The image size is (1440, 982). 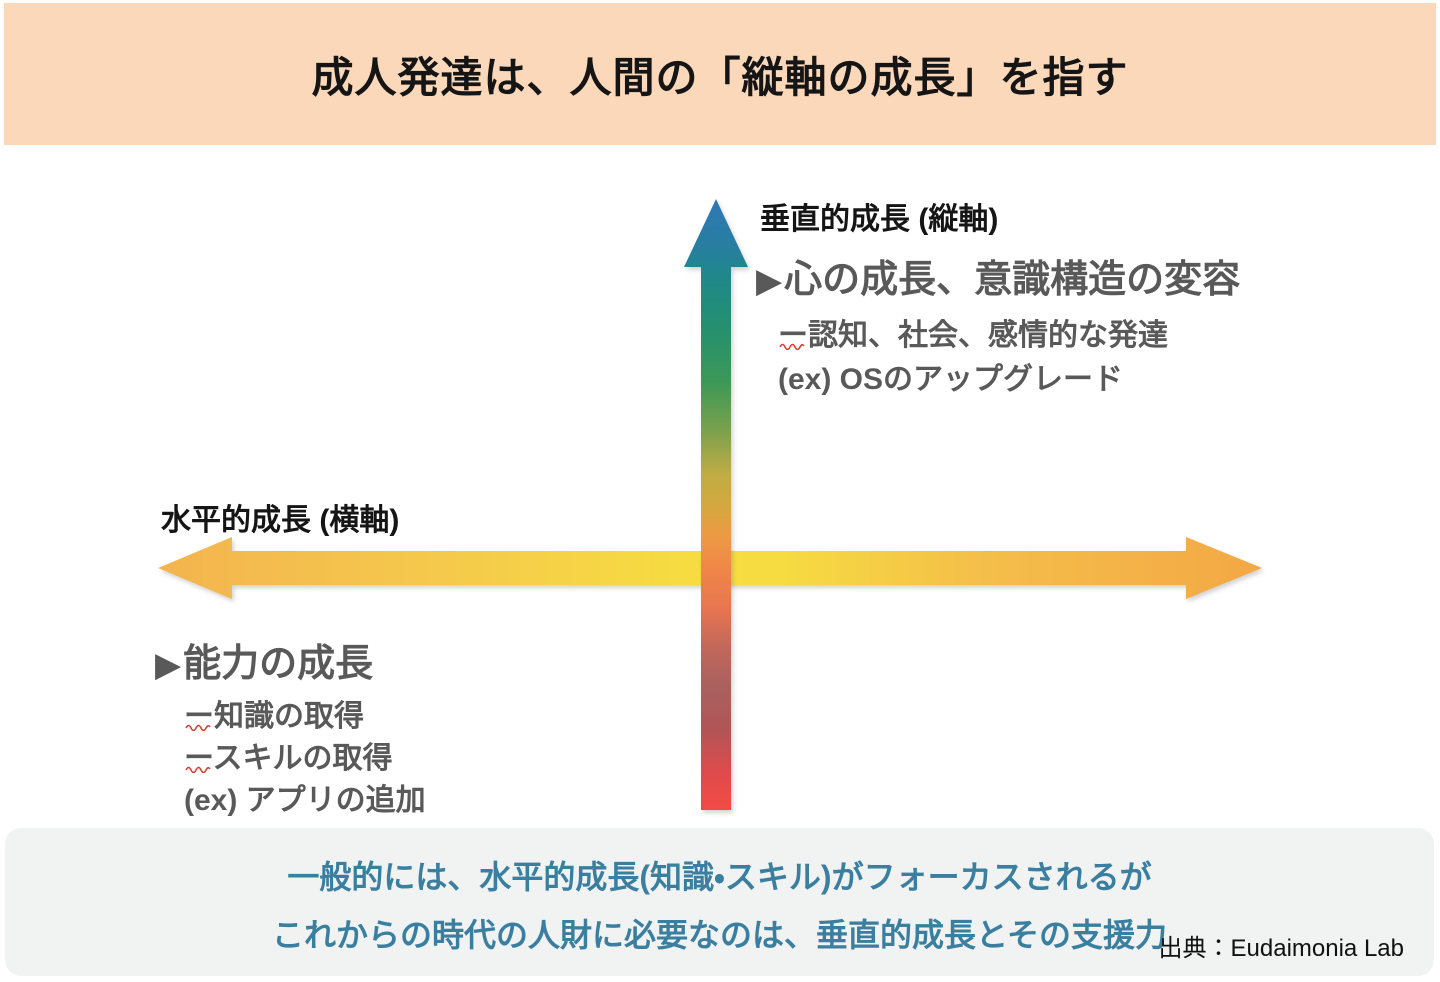 I want to click on summary-line-1: 一般的には、水平的成長(知識・スキル)がフォーカスされるが, so click(x=719, y=877).